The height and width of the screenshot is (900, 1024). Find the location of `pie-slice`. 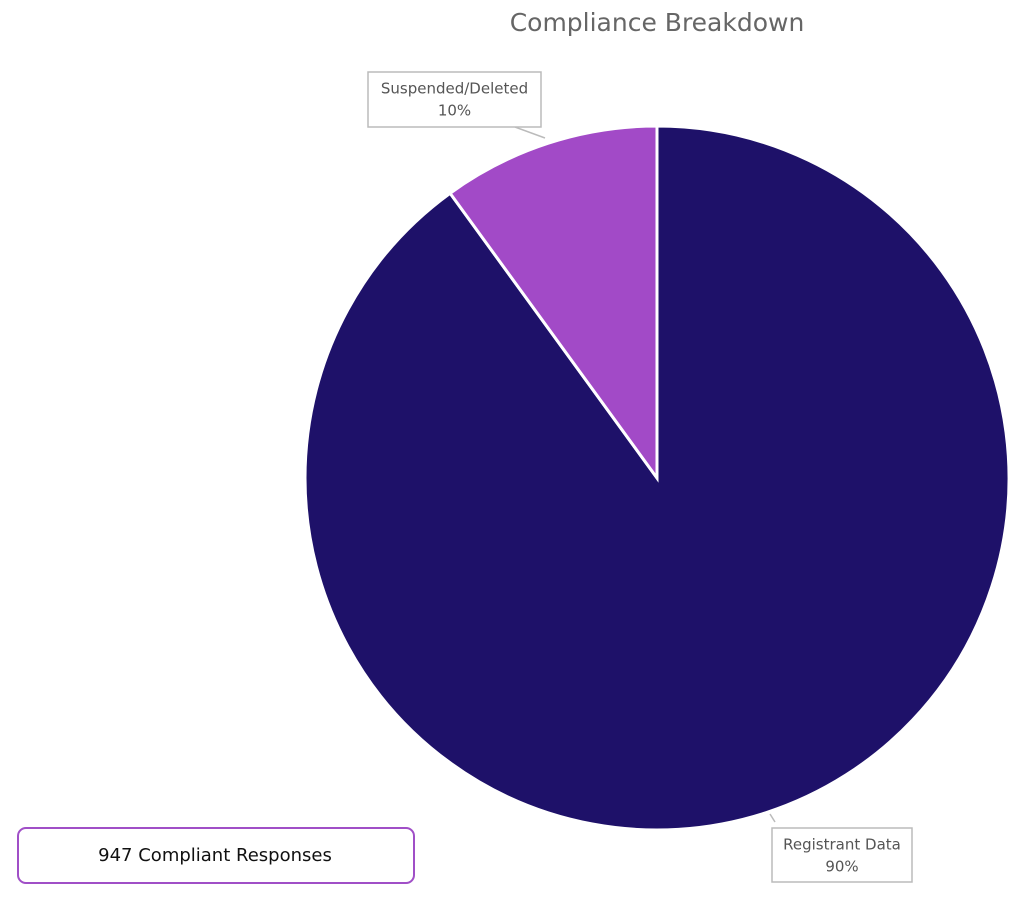

pie-slice is located at coordinates (553, 303).